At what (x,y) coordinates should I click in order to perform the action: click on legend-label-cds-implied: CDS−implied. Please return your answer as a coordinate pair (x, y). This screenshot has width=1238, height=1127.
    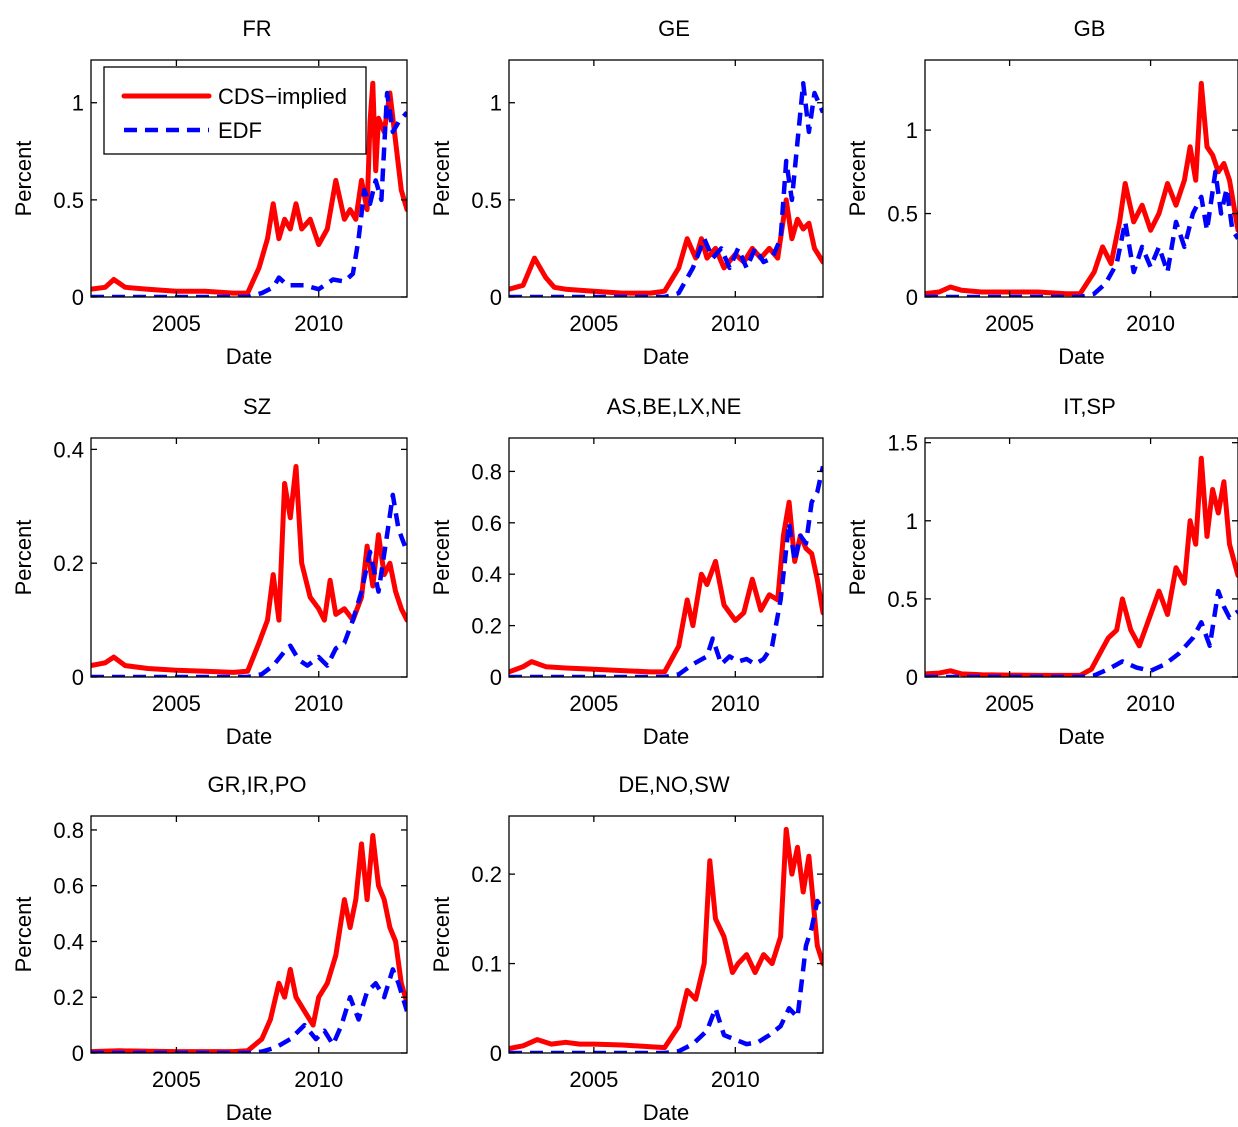
    Looking at the image, I should click on (282, 96).